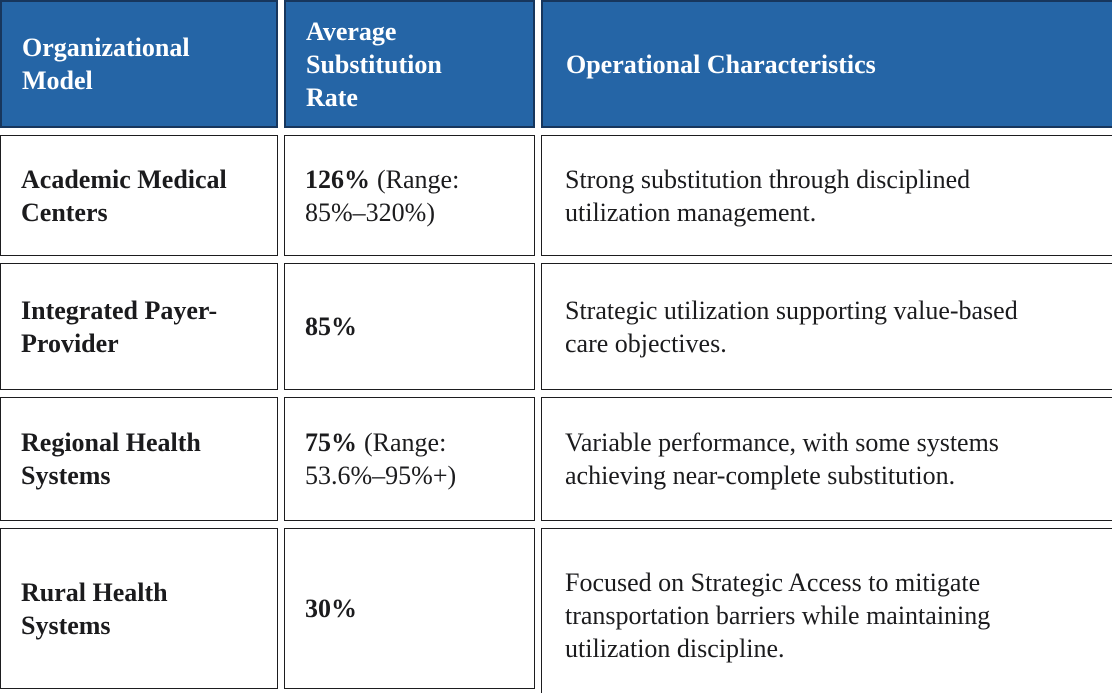 Image resolution: width=1112 pixels, height=693 pixels. I want to click on rate-value: 85%, so click(331, 326).